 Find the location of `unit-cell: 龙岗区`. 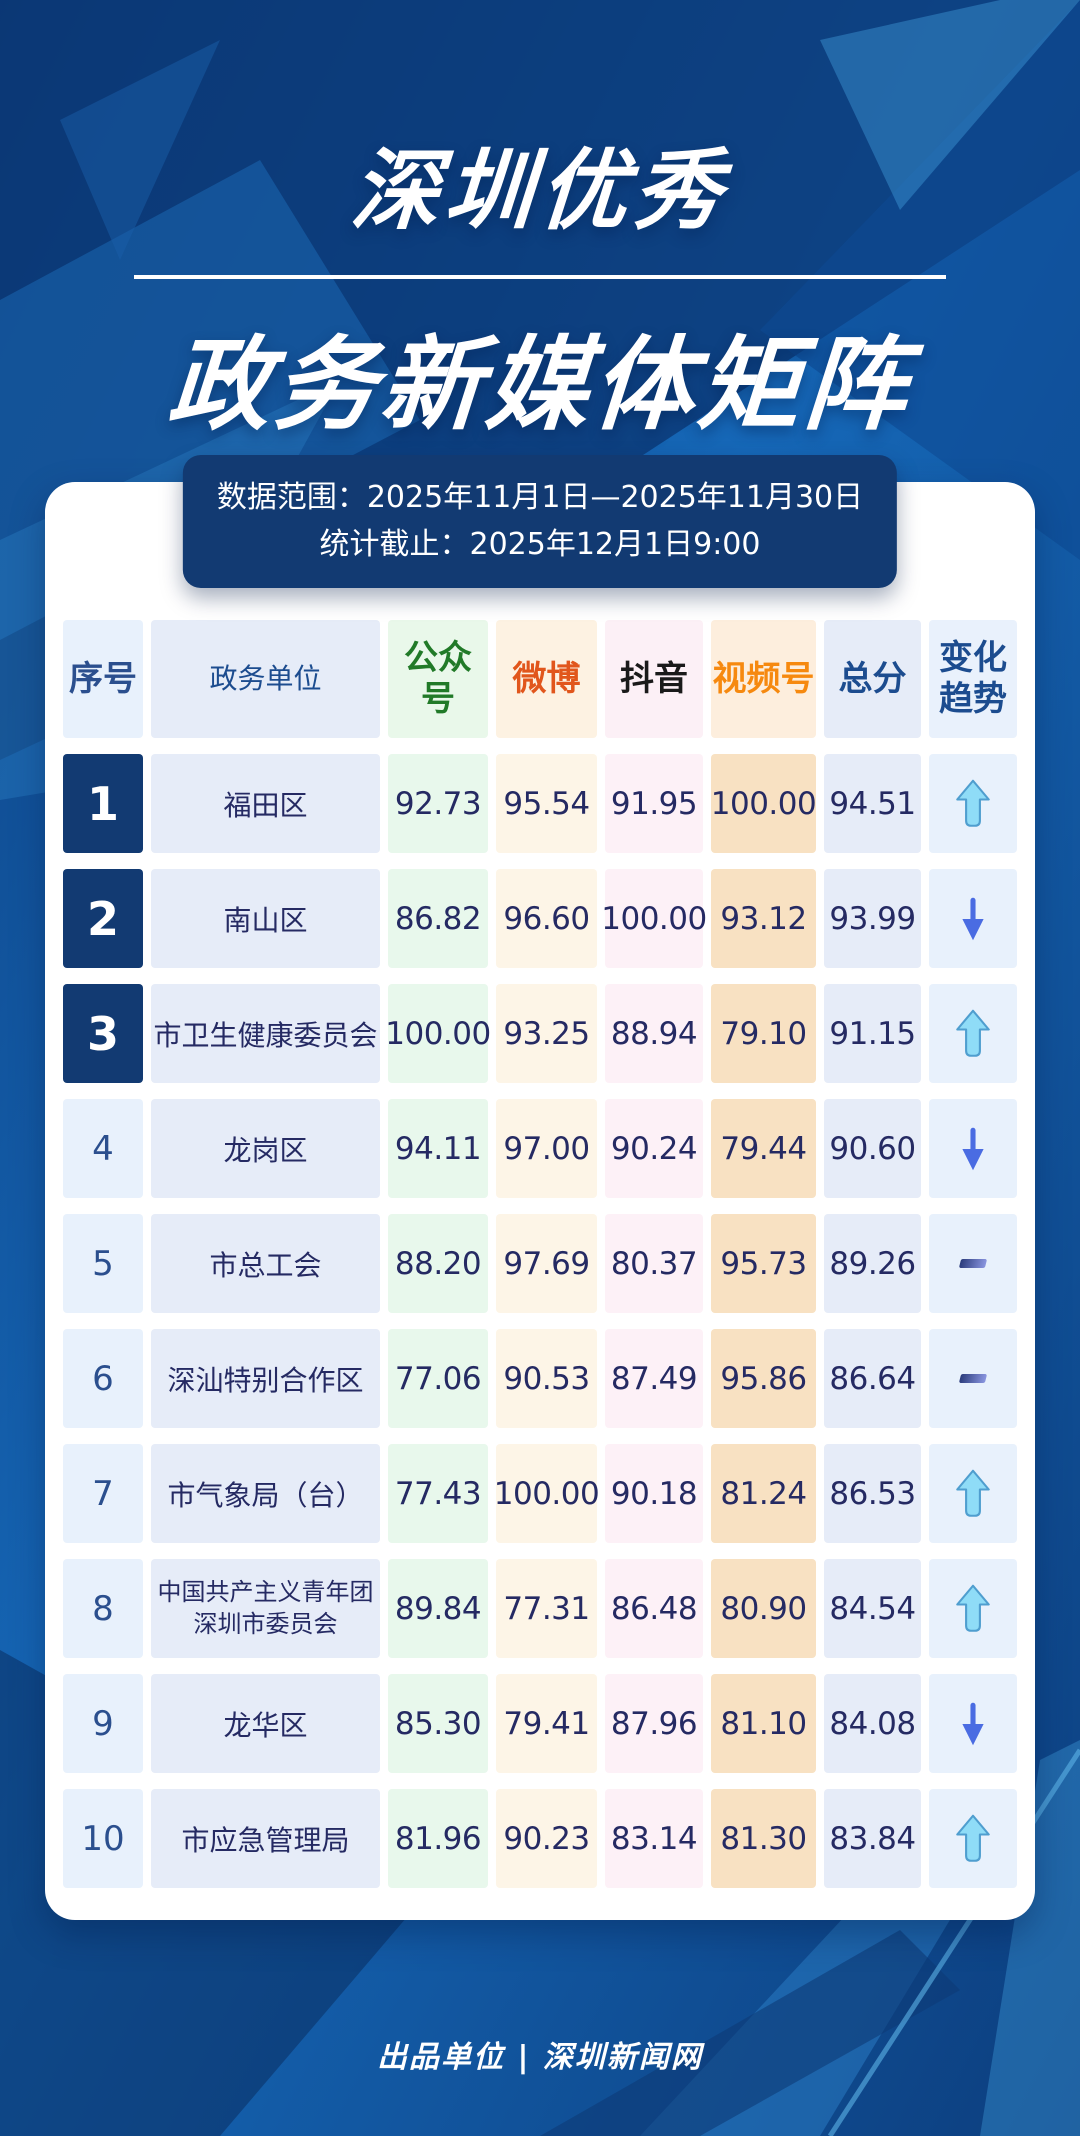

unit-cell: 龙岗区 is located at coordinates (265, 1148).